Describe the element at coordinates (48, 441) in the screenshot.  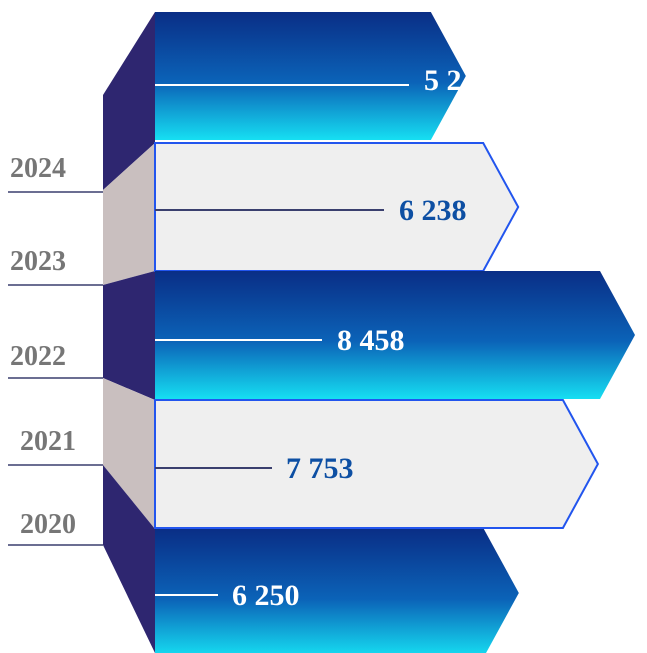
I see `year-label-2021: 2021` at that location.